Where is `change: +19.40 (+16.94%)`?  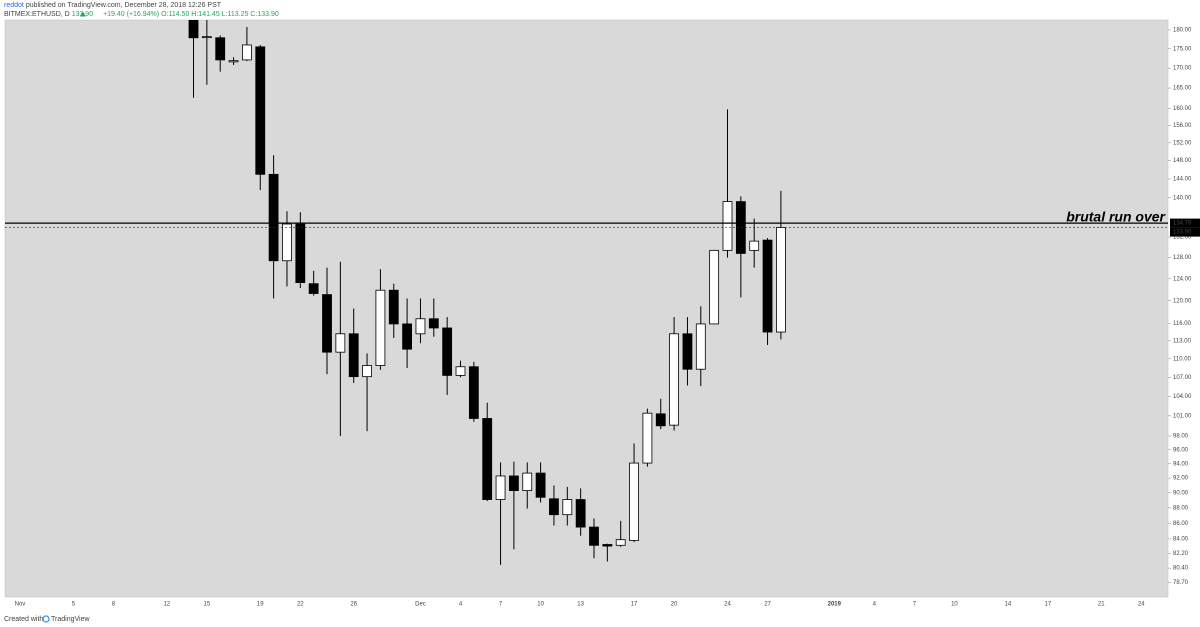 change: +19.40 (+16.94%) is located at coordinates (131, 14).